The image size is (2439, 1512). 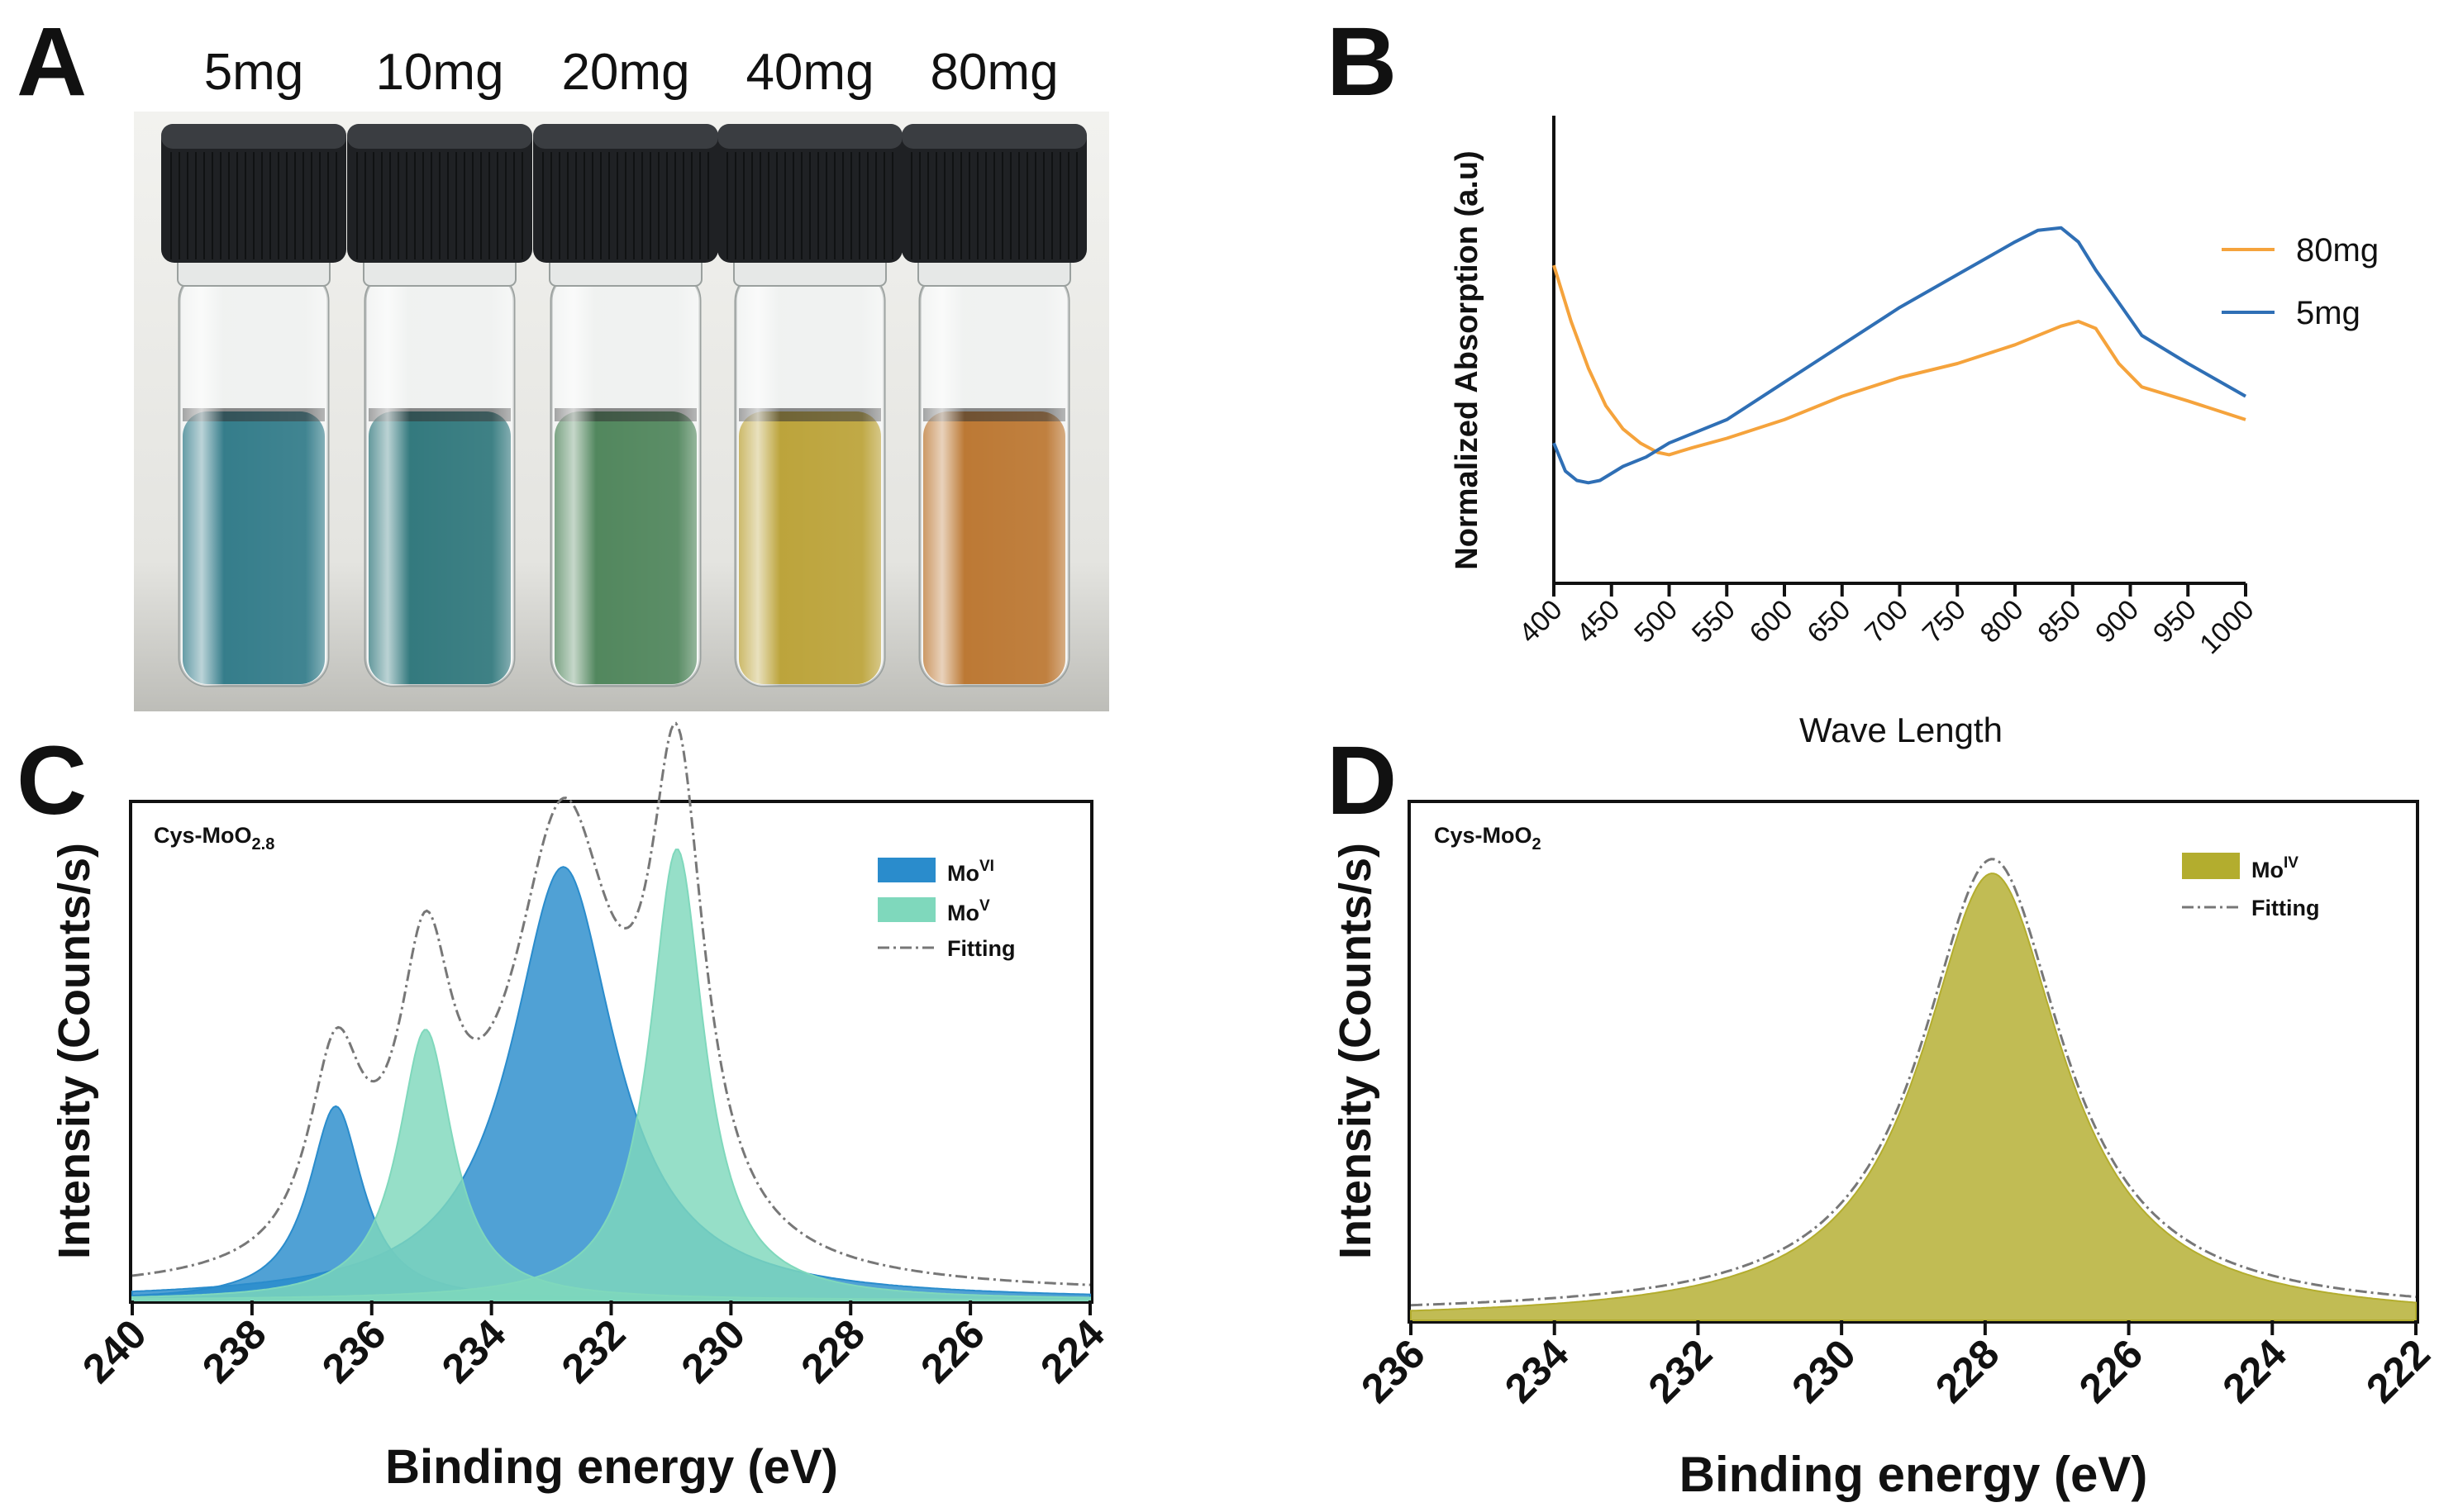 I want to click on x-tick-label: 240, so click(x=115, y=1351).